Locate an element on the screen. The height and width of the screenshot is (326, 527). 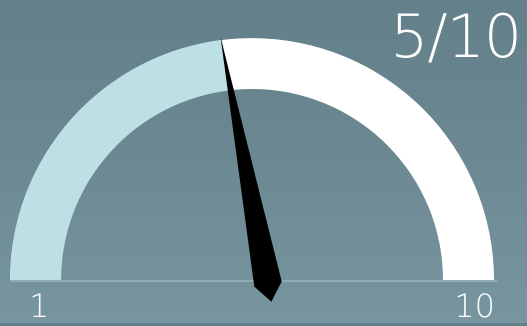
gauge-needle is located at coordinates (251, 169).